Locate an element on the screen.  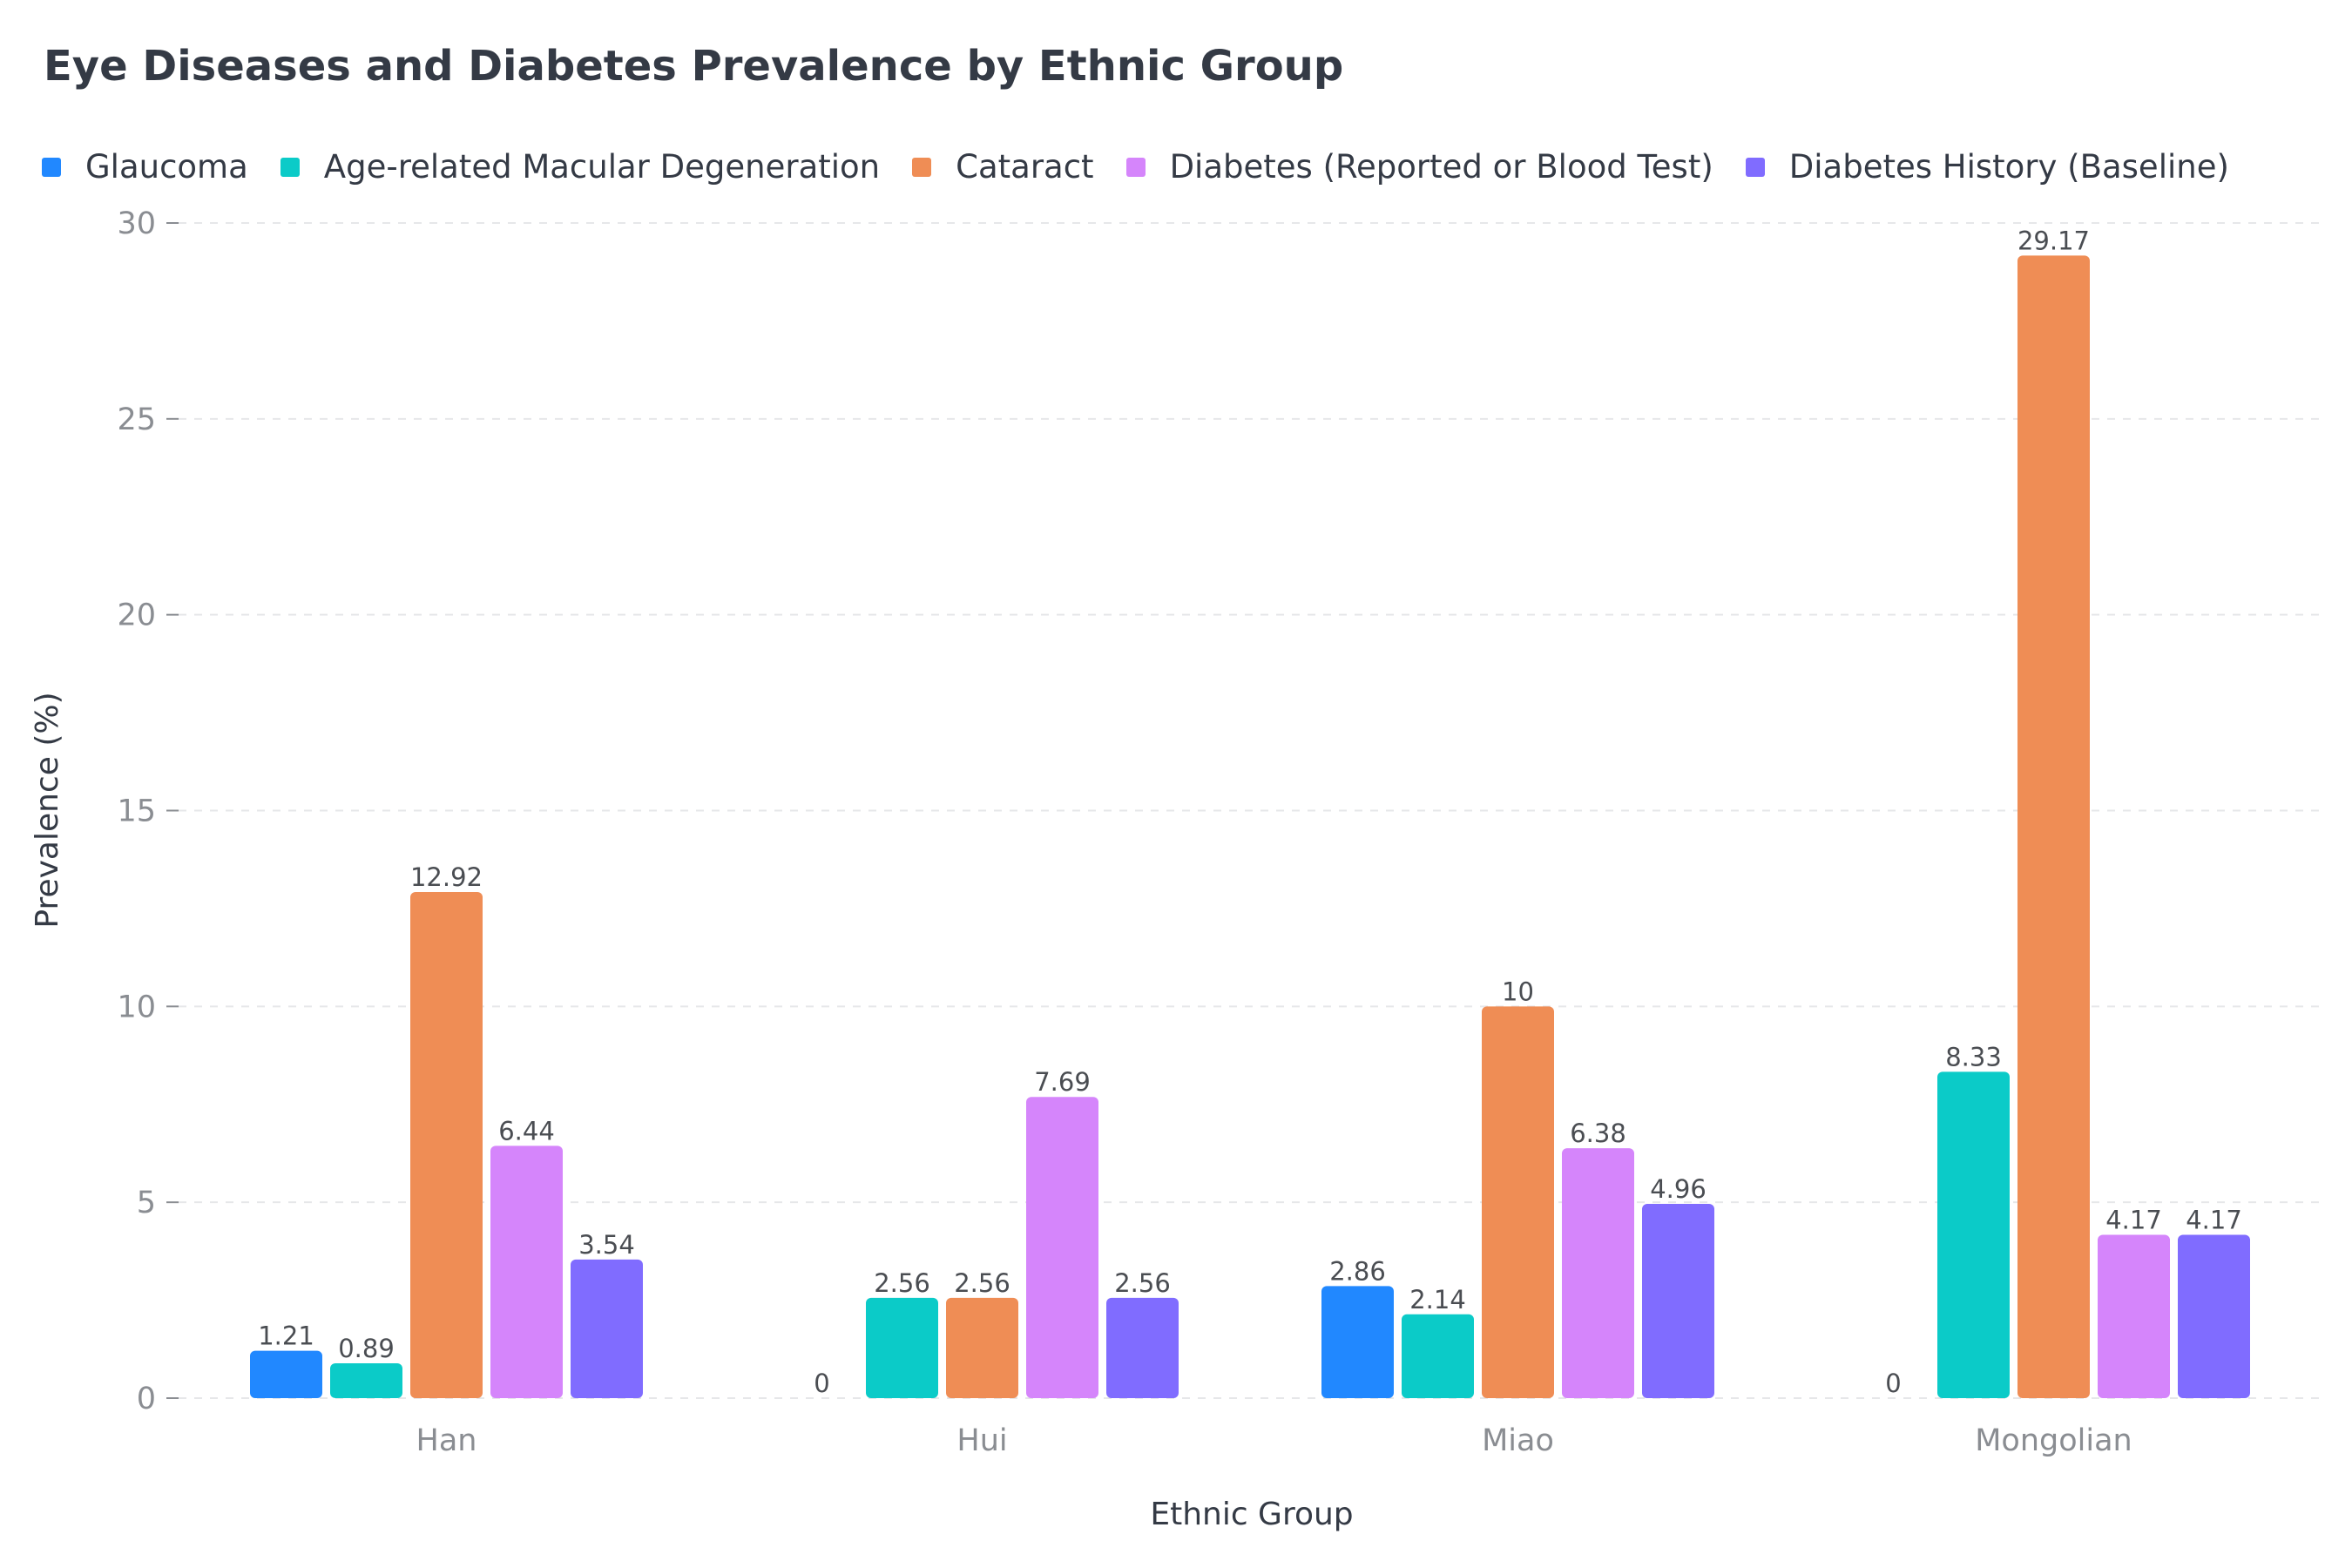
bar-cataract-miao is located at coordinates (1518, 1202).